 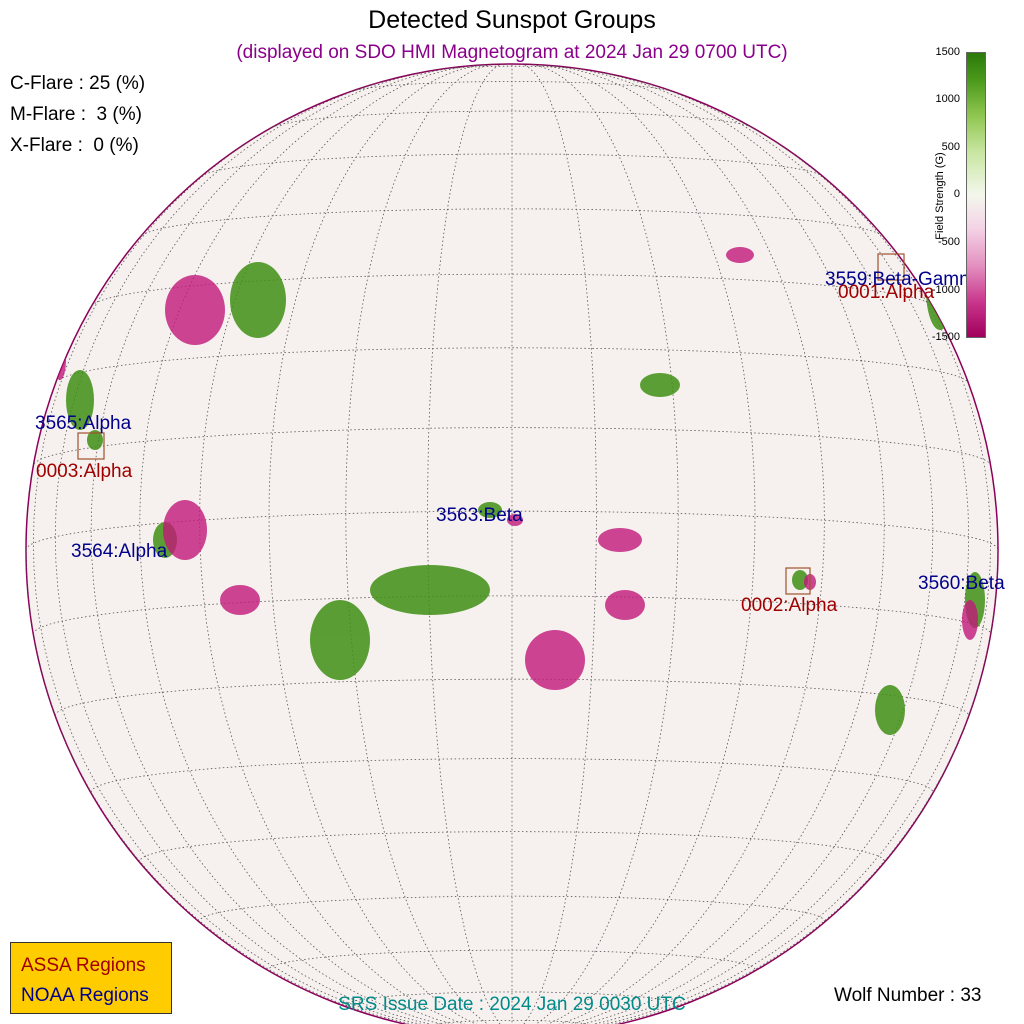 What do you see at coordinates (91, 978) in the screenshot?
I see `region-legend: ASSA Regions NOAA Regions` at bounding box center [91, 978].